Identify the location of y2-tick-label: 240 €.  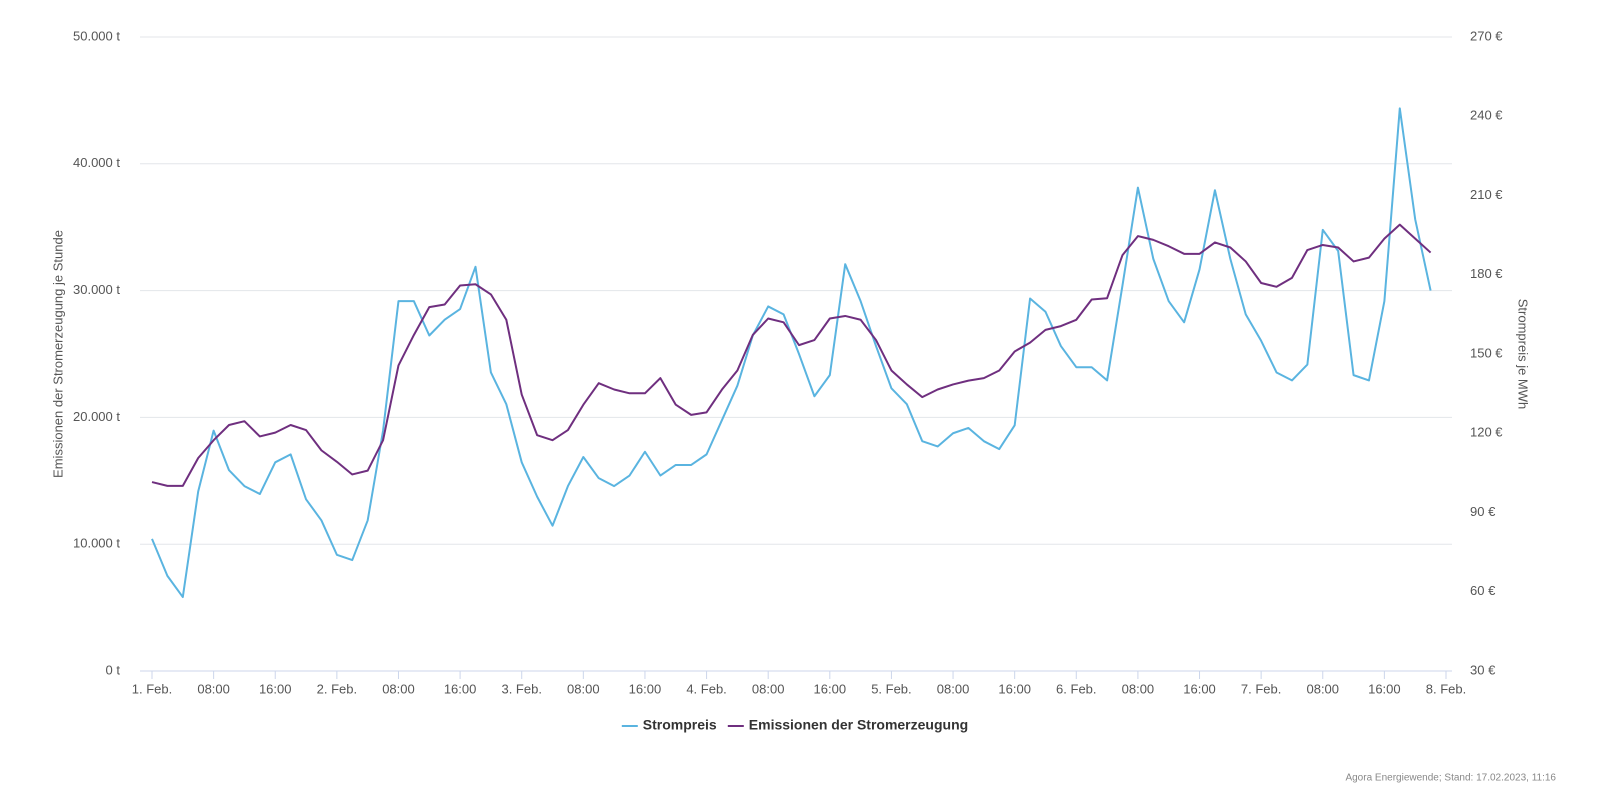
(1486, 115).